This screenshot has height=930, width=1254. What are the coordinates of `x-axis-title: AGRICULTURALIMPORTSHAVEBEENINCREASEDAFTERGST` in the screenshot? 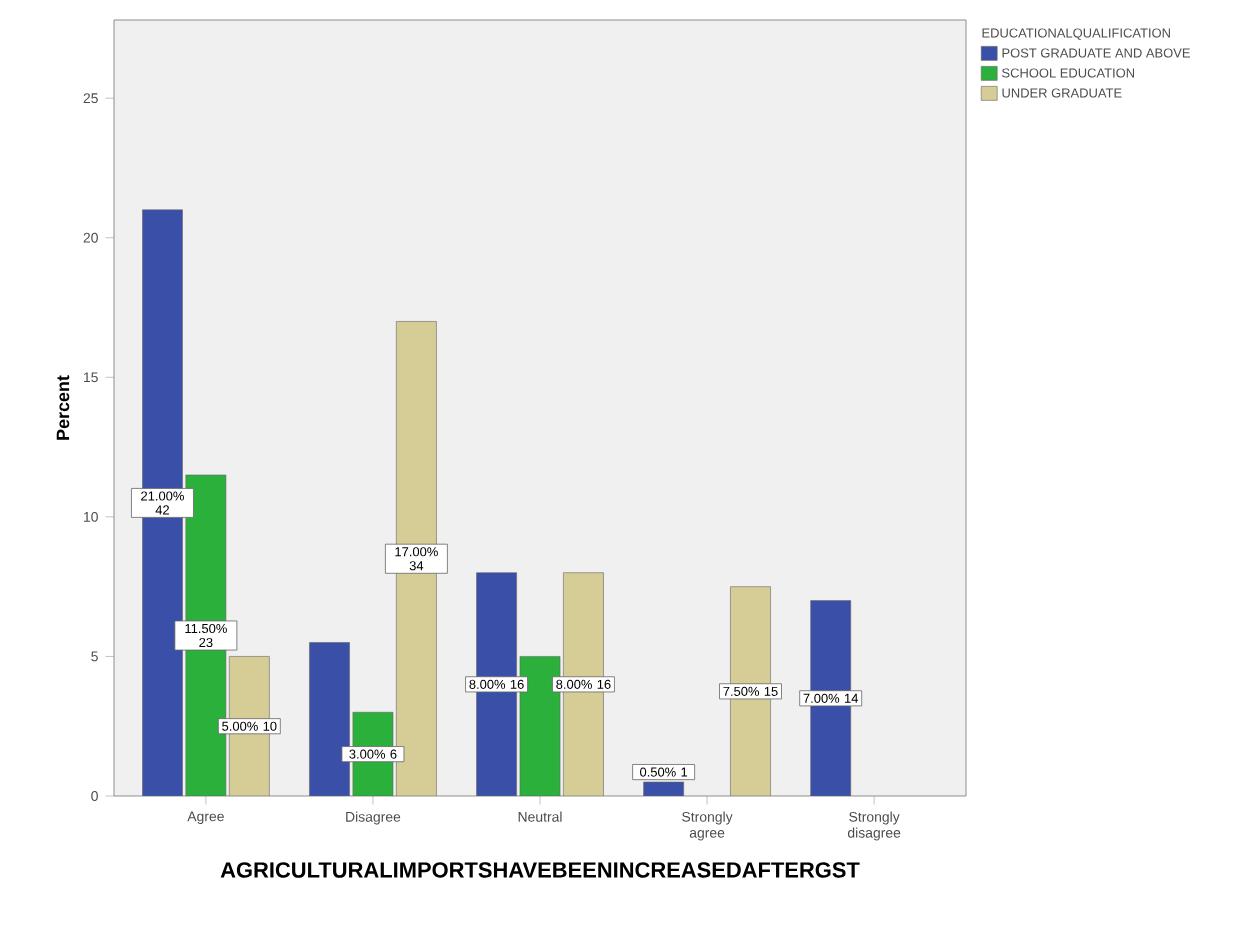 It's located at (540, 870).